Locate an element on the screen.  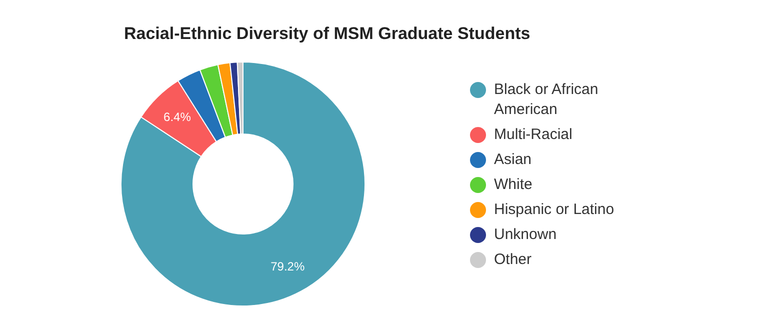
legend-label: Hispanic or Latino is located at coordinates (555, 210).